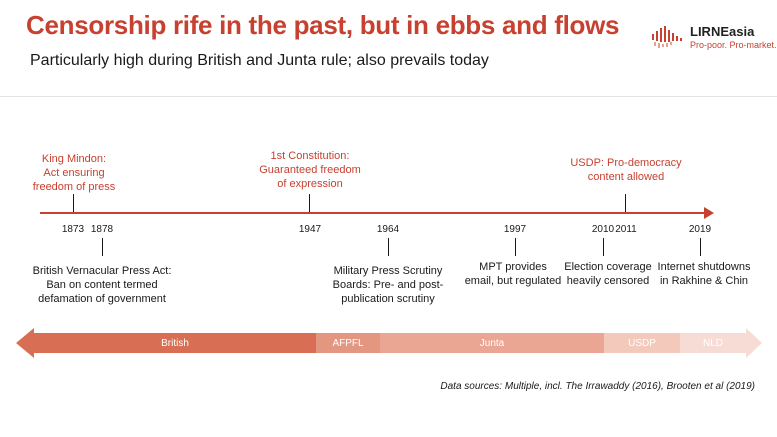 The image size is (777, 437). What do you see at coordinates (608, 274) in the screenshot?
I see `event-election-coverage: Election coverage heavily censored` at bounding box center [608, 274].